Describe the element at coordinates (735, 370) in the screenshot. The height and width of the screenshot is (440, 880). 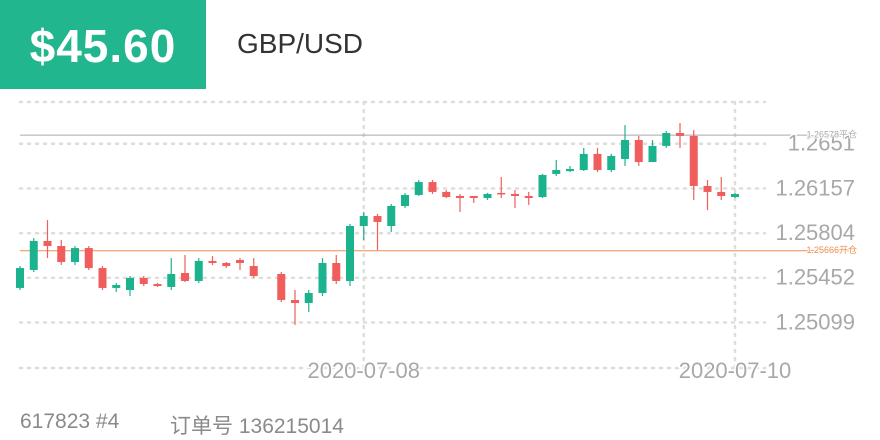
I see `x-tick-label: 2020-07-10` at that location.